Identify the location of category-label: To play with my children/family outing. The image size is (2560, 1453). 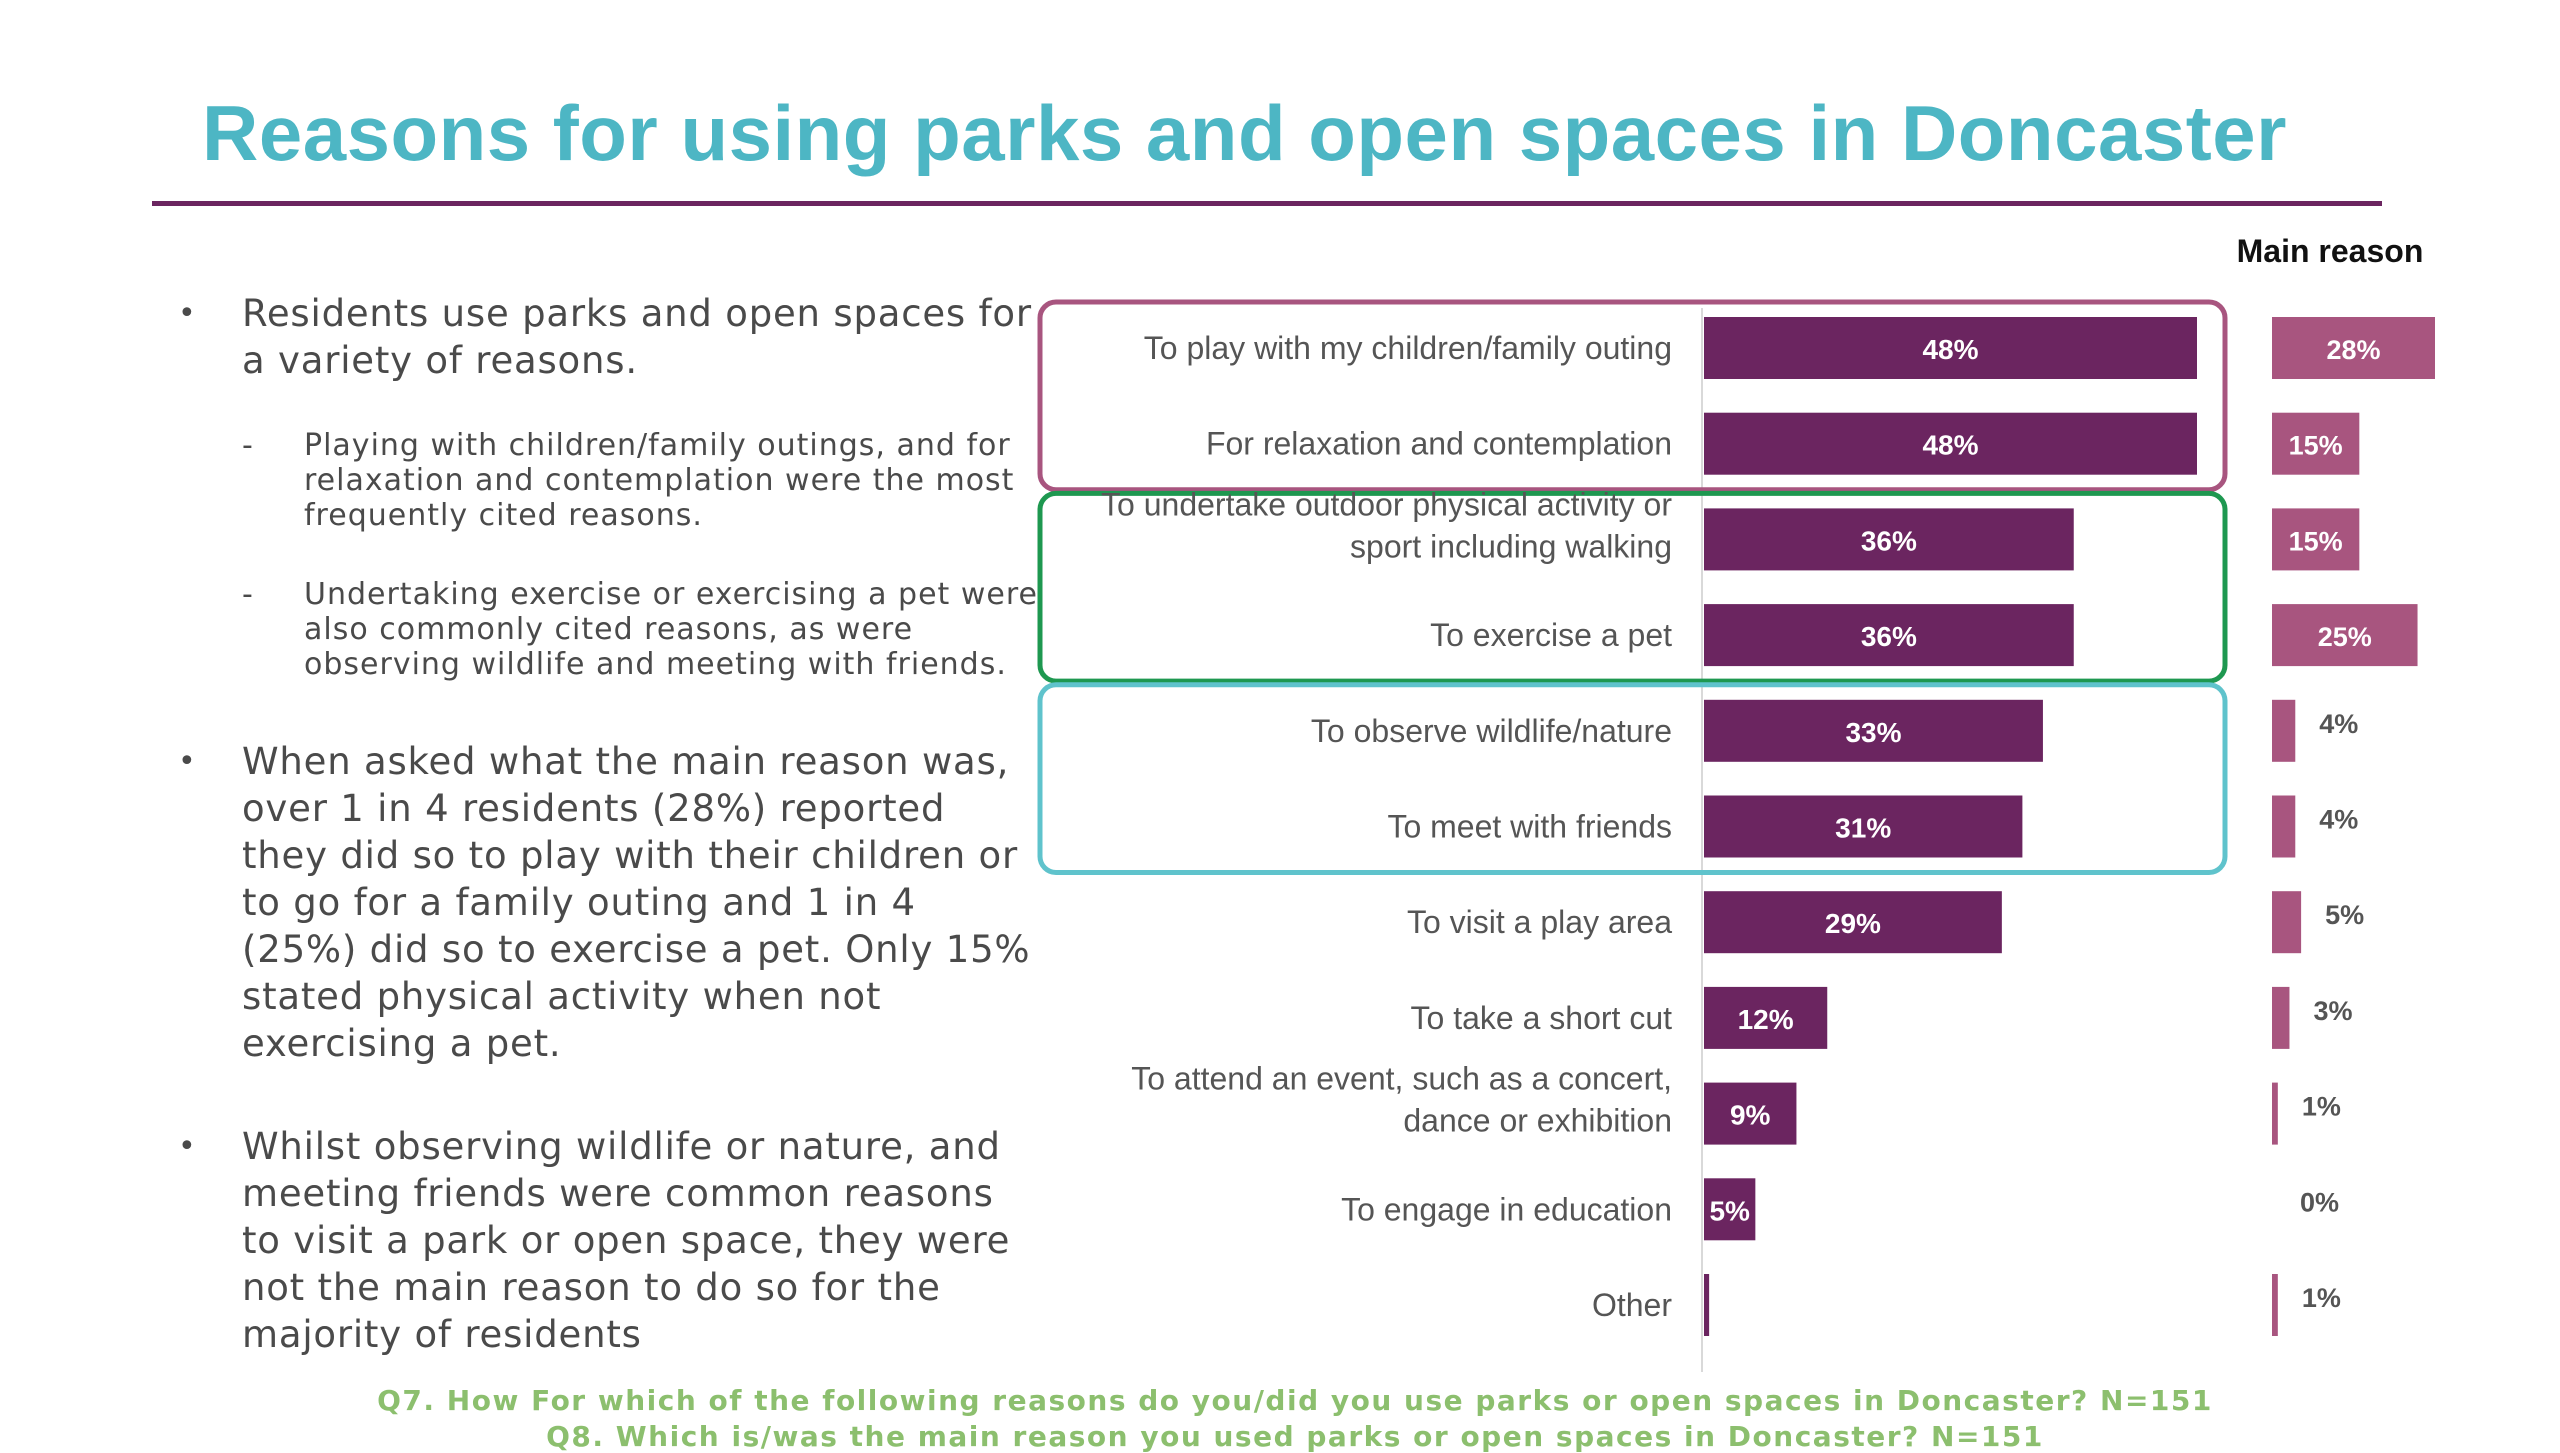
(1408, 348).